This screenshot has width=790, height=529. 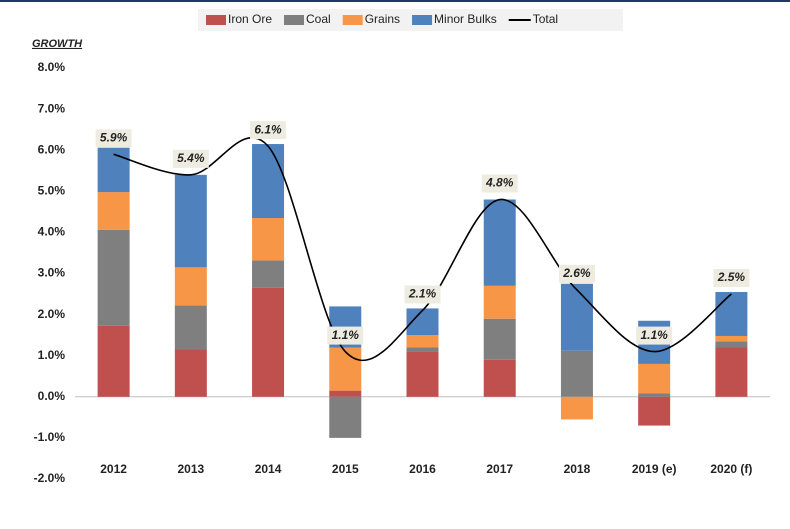 I want to click on legend: Iron Ore Coal Grains Minor Bulks Total, so click(x=410, y=20).